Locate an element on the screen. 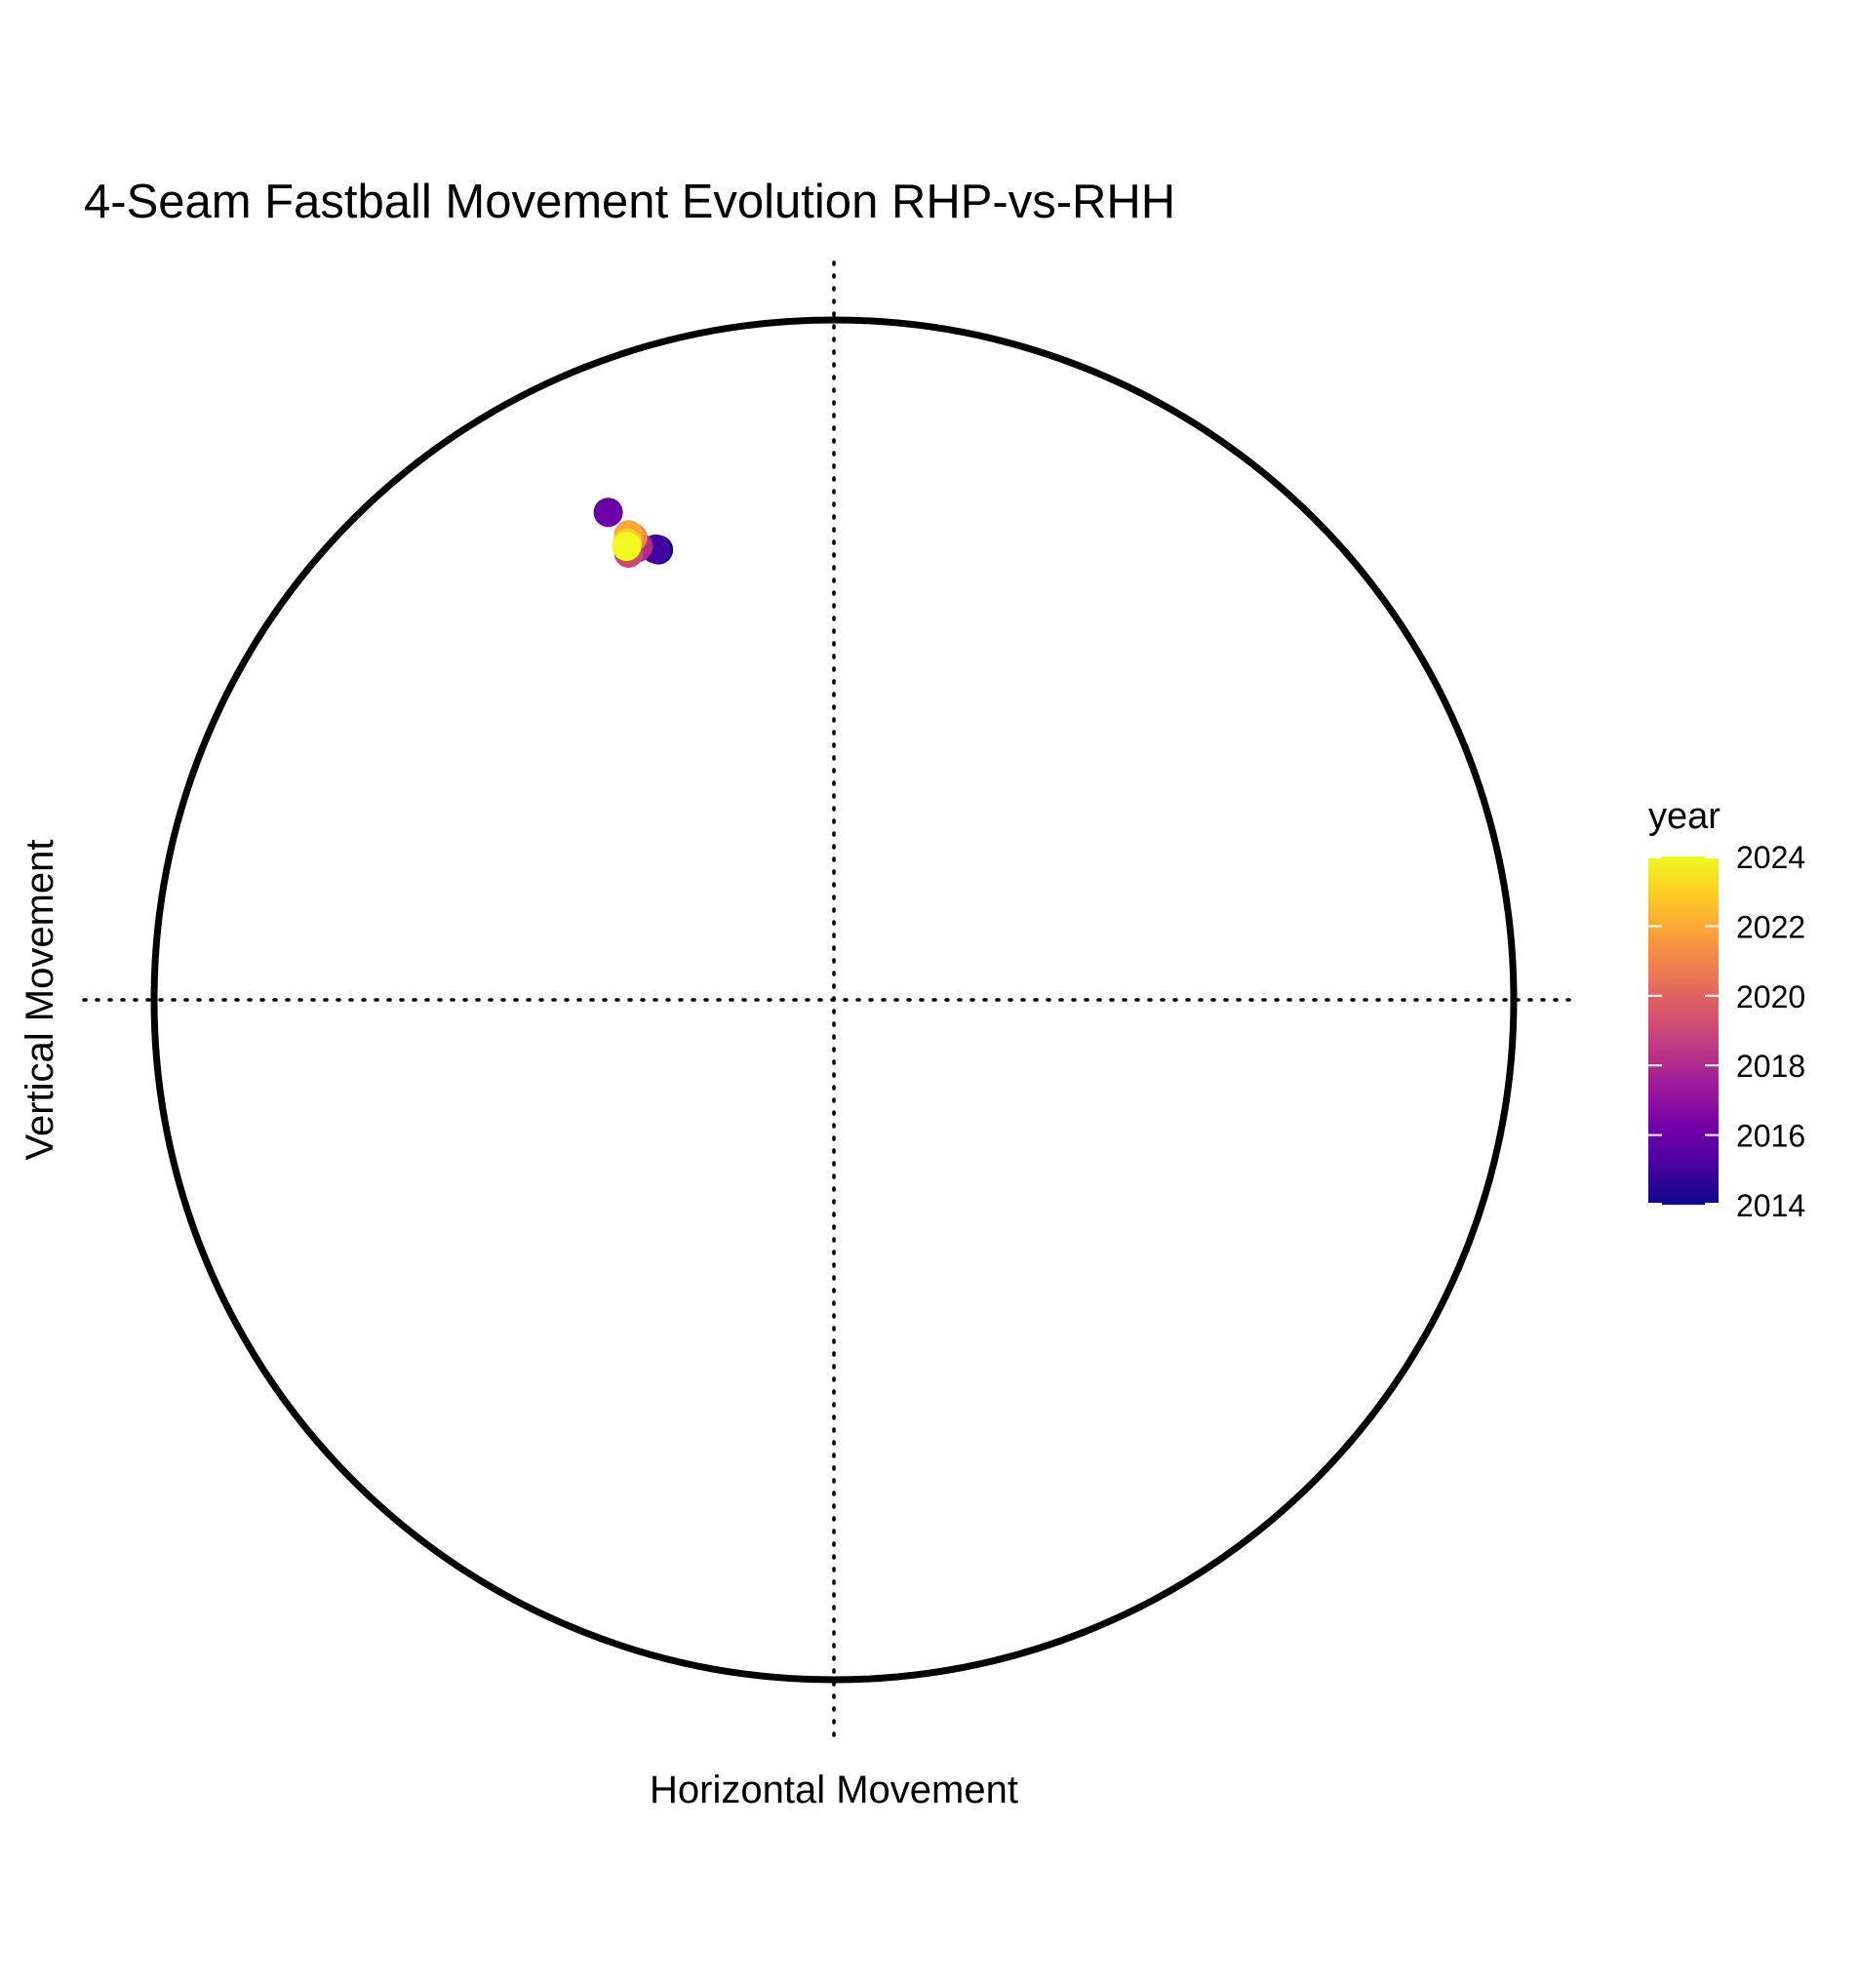  colorbar is located at coordinates (1683, 1030).